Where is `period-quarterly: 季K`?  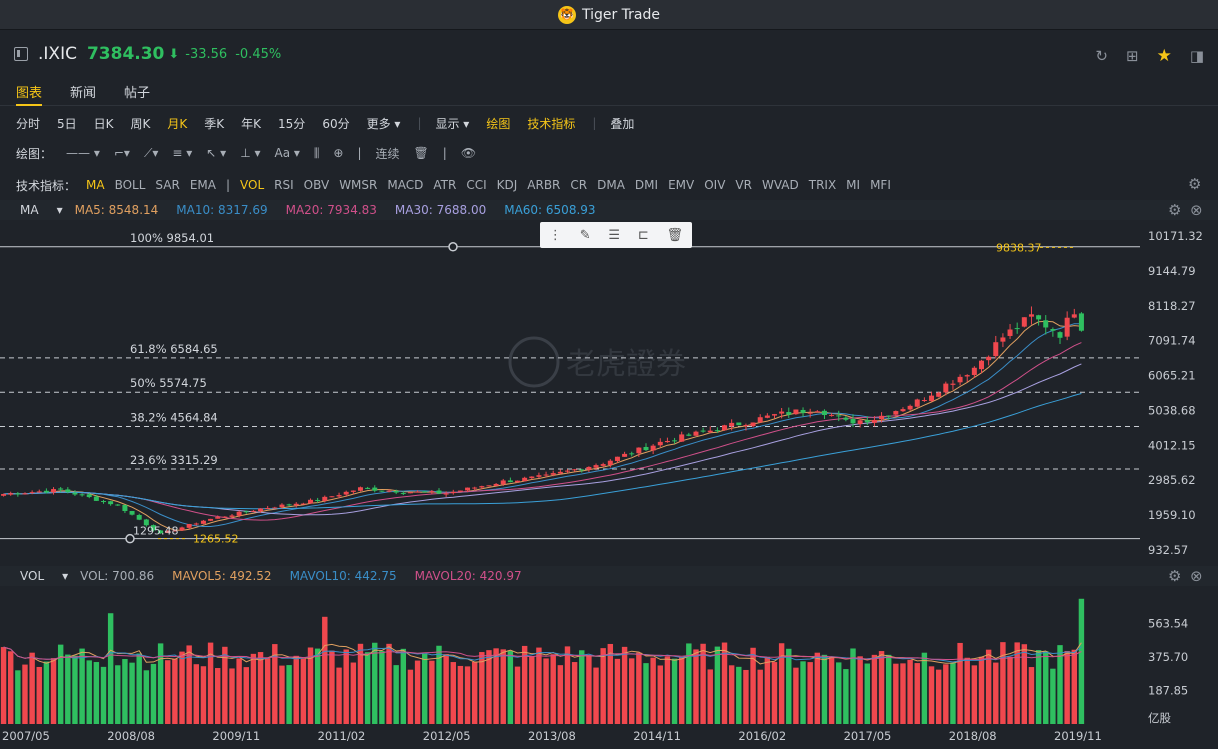 period-quarterly: 季K is located at coordinates (214, 123).